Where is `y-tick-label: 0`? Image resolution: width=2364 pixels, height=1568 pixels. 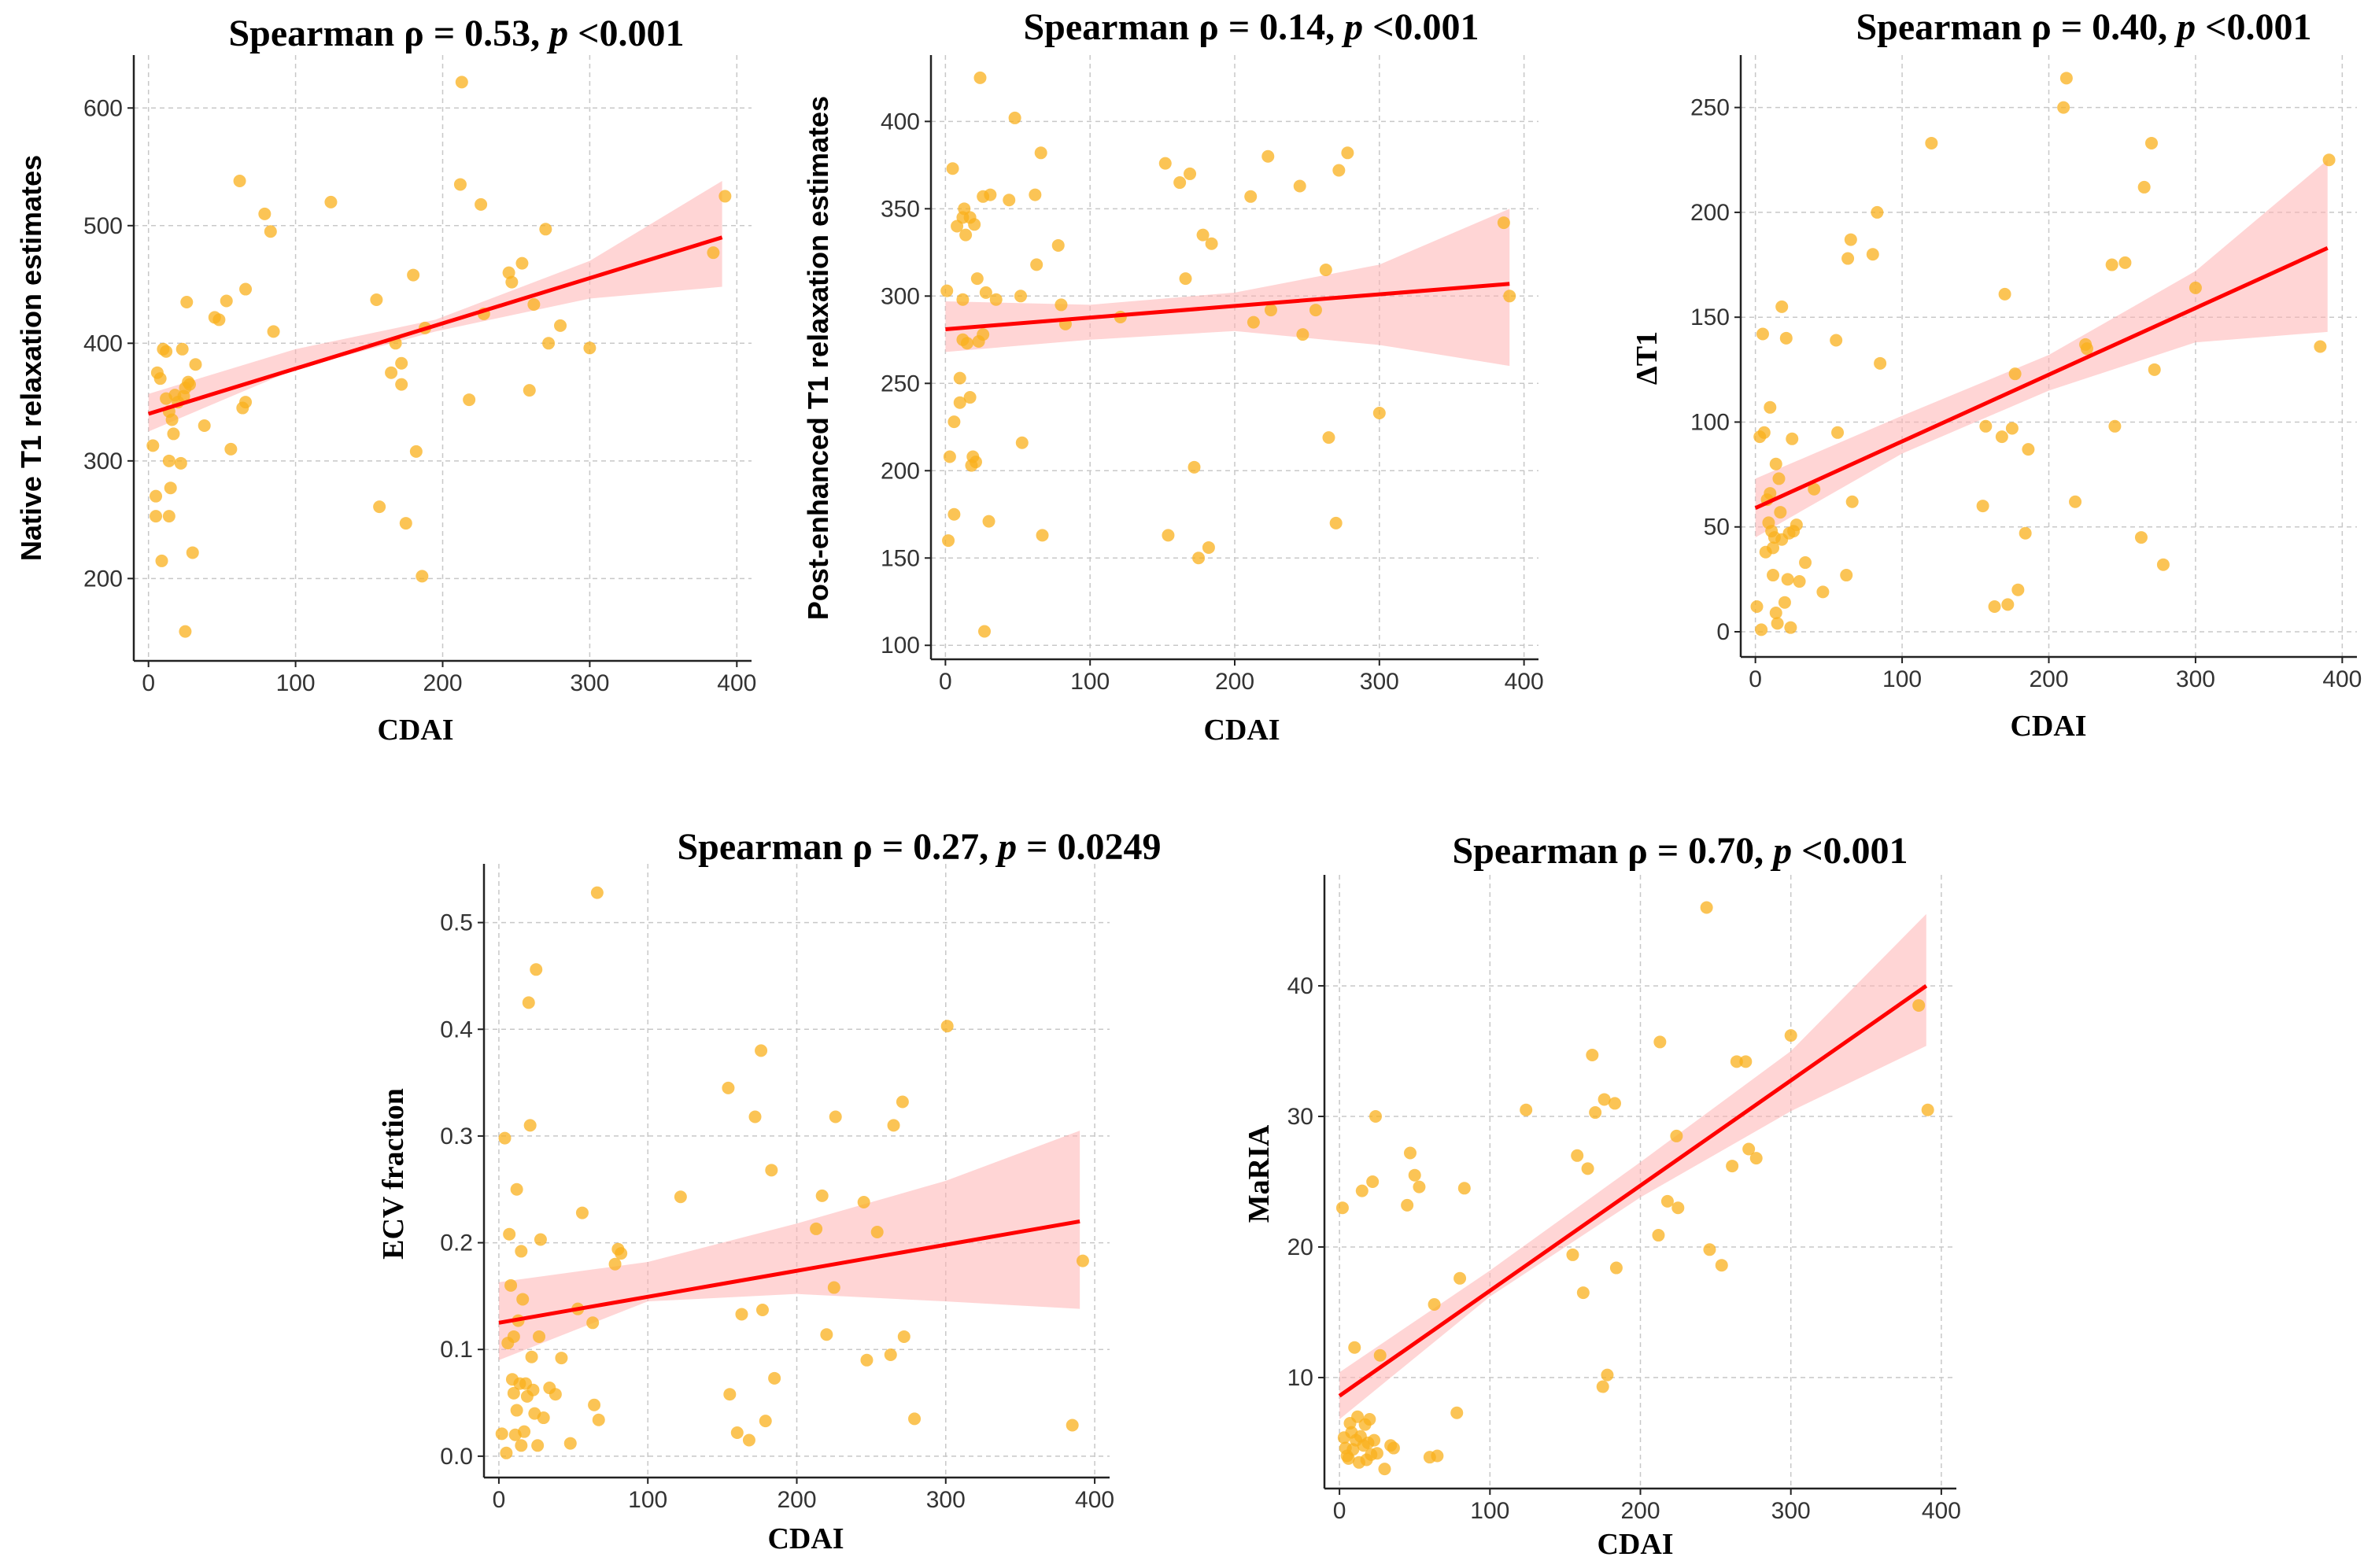
y-tick-label: 0 is located at coordinates (1723, 632).